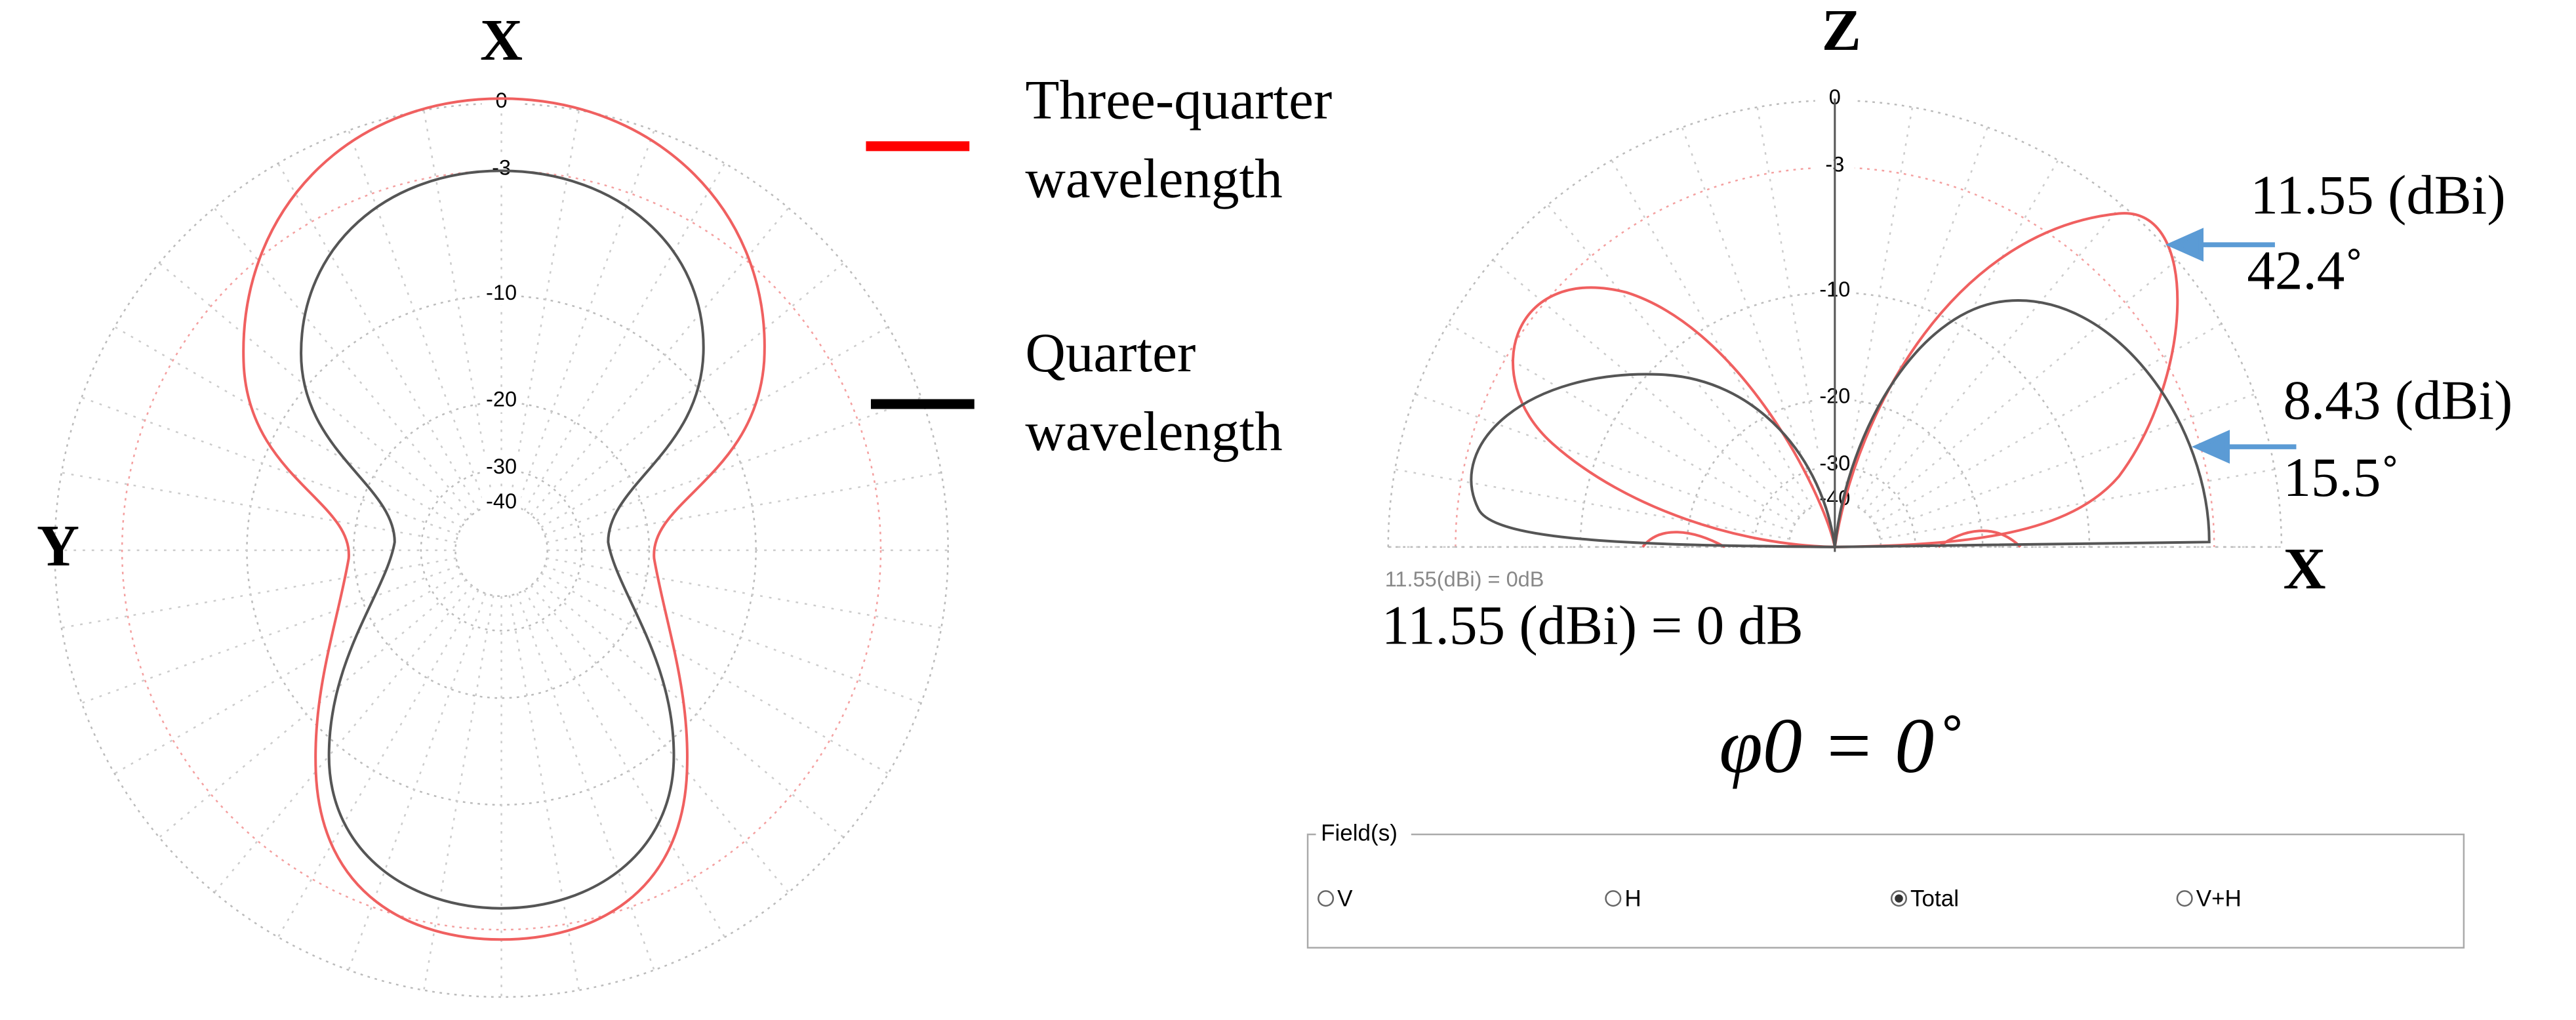  I want to click on axis-label: Y, so click(58, 546).